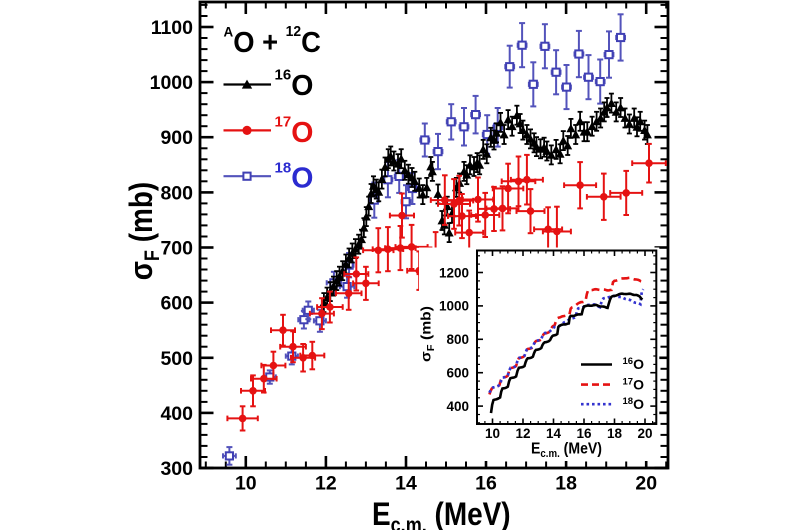 This screenshot has height=530, width=800. Describe the element at coordinates (176, 249) in the screenshot. I see `svg-text: 700` at that location.